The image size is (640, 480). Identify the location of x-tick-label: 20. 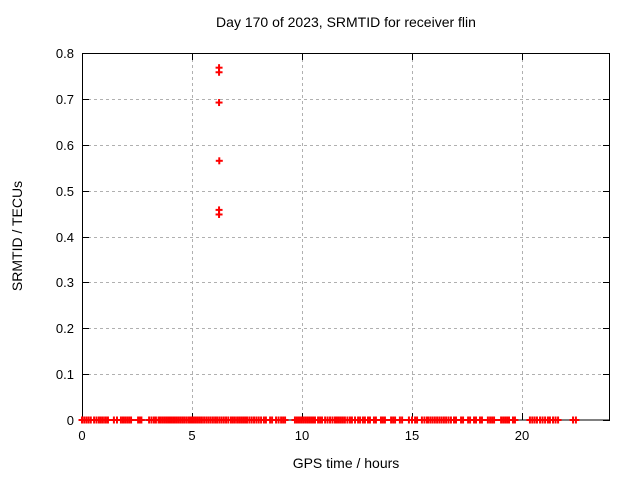
(522, 435).